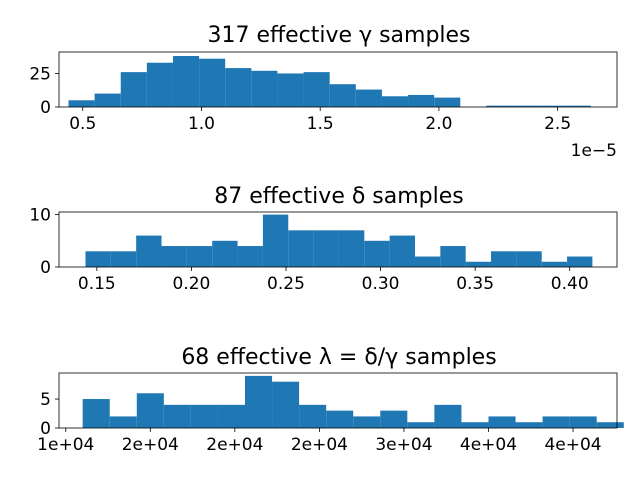  I want to click on gamma-histogram-x-tick-label: 2.5, so click(557, 124).